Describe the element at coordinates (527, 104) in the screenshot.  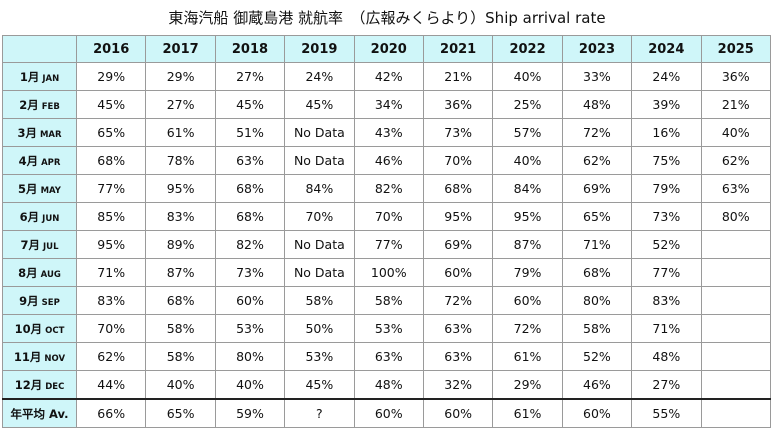
I see `rate-cell: 25%` at that location.